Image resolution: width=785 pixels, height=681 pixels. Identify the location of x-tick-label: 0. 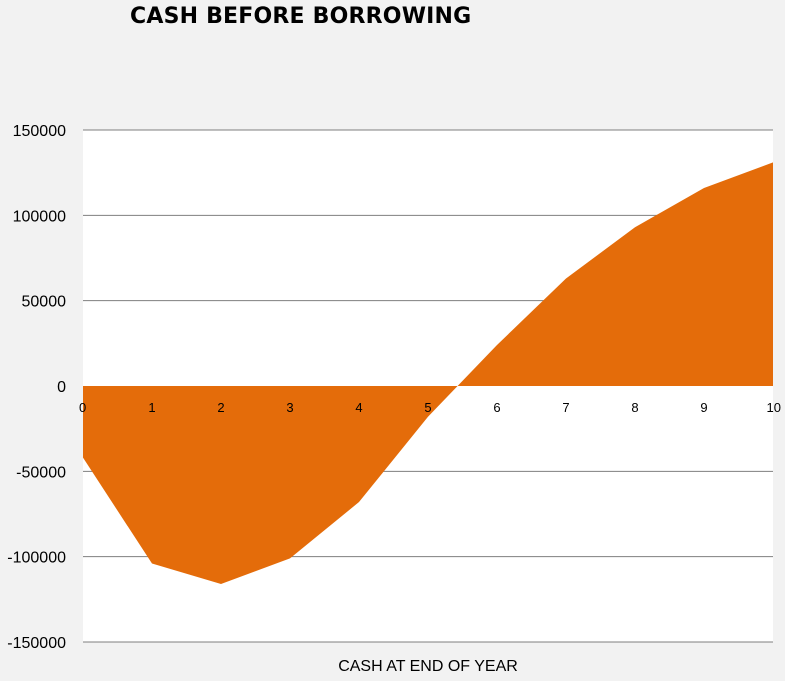
(82, 407).